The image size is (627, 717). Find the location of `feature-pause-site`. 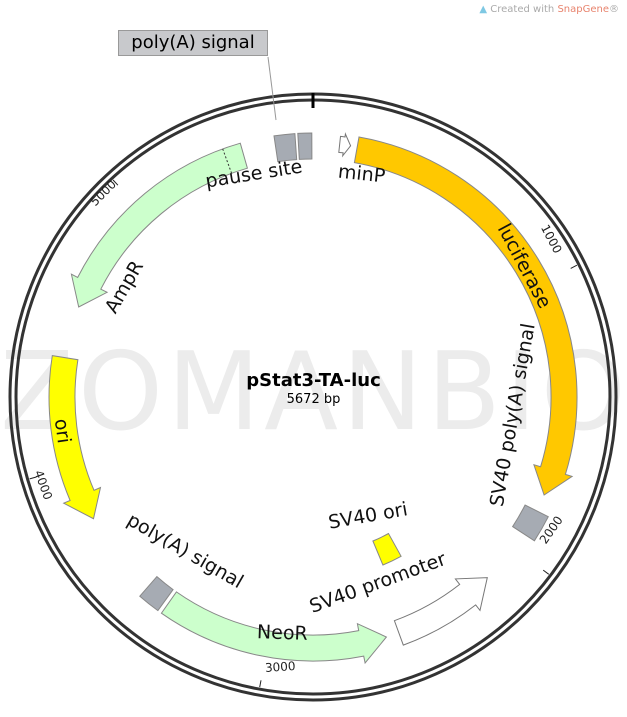

feature-pause-site is located at coordinates (305, 146).